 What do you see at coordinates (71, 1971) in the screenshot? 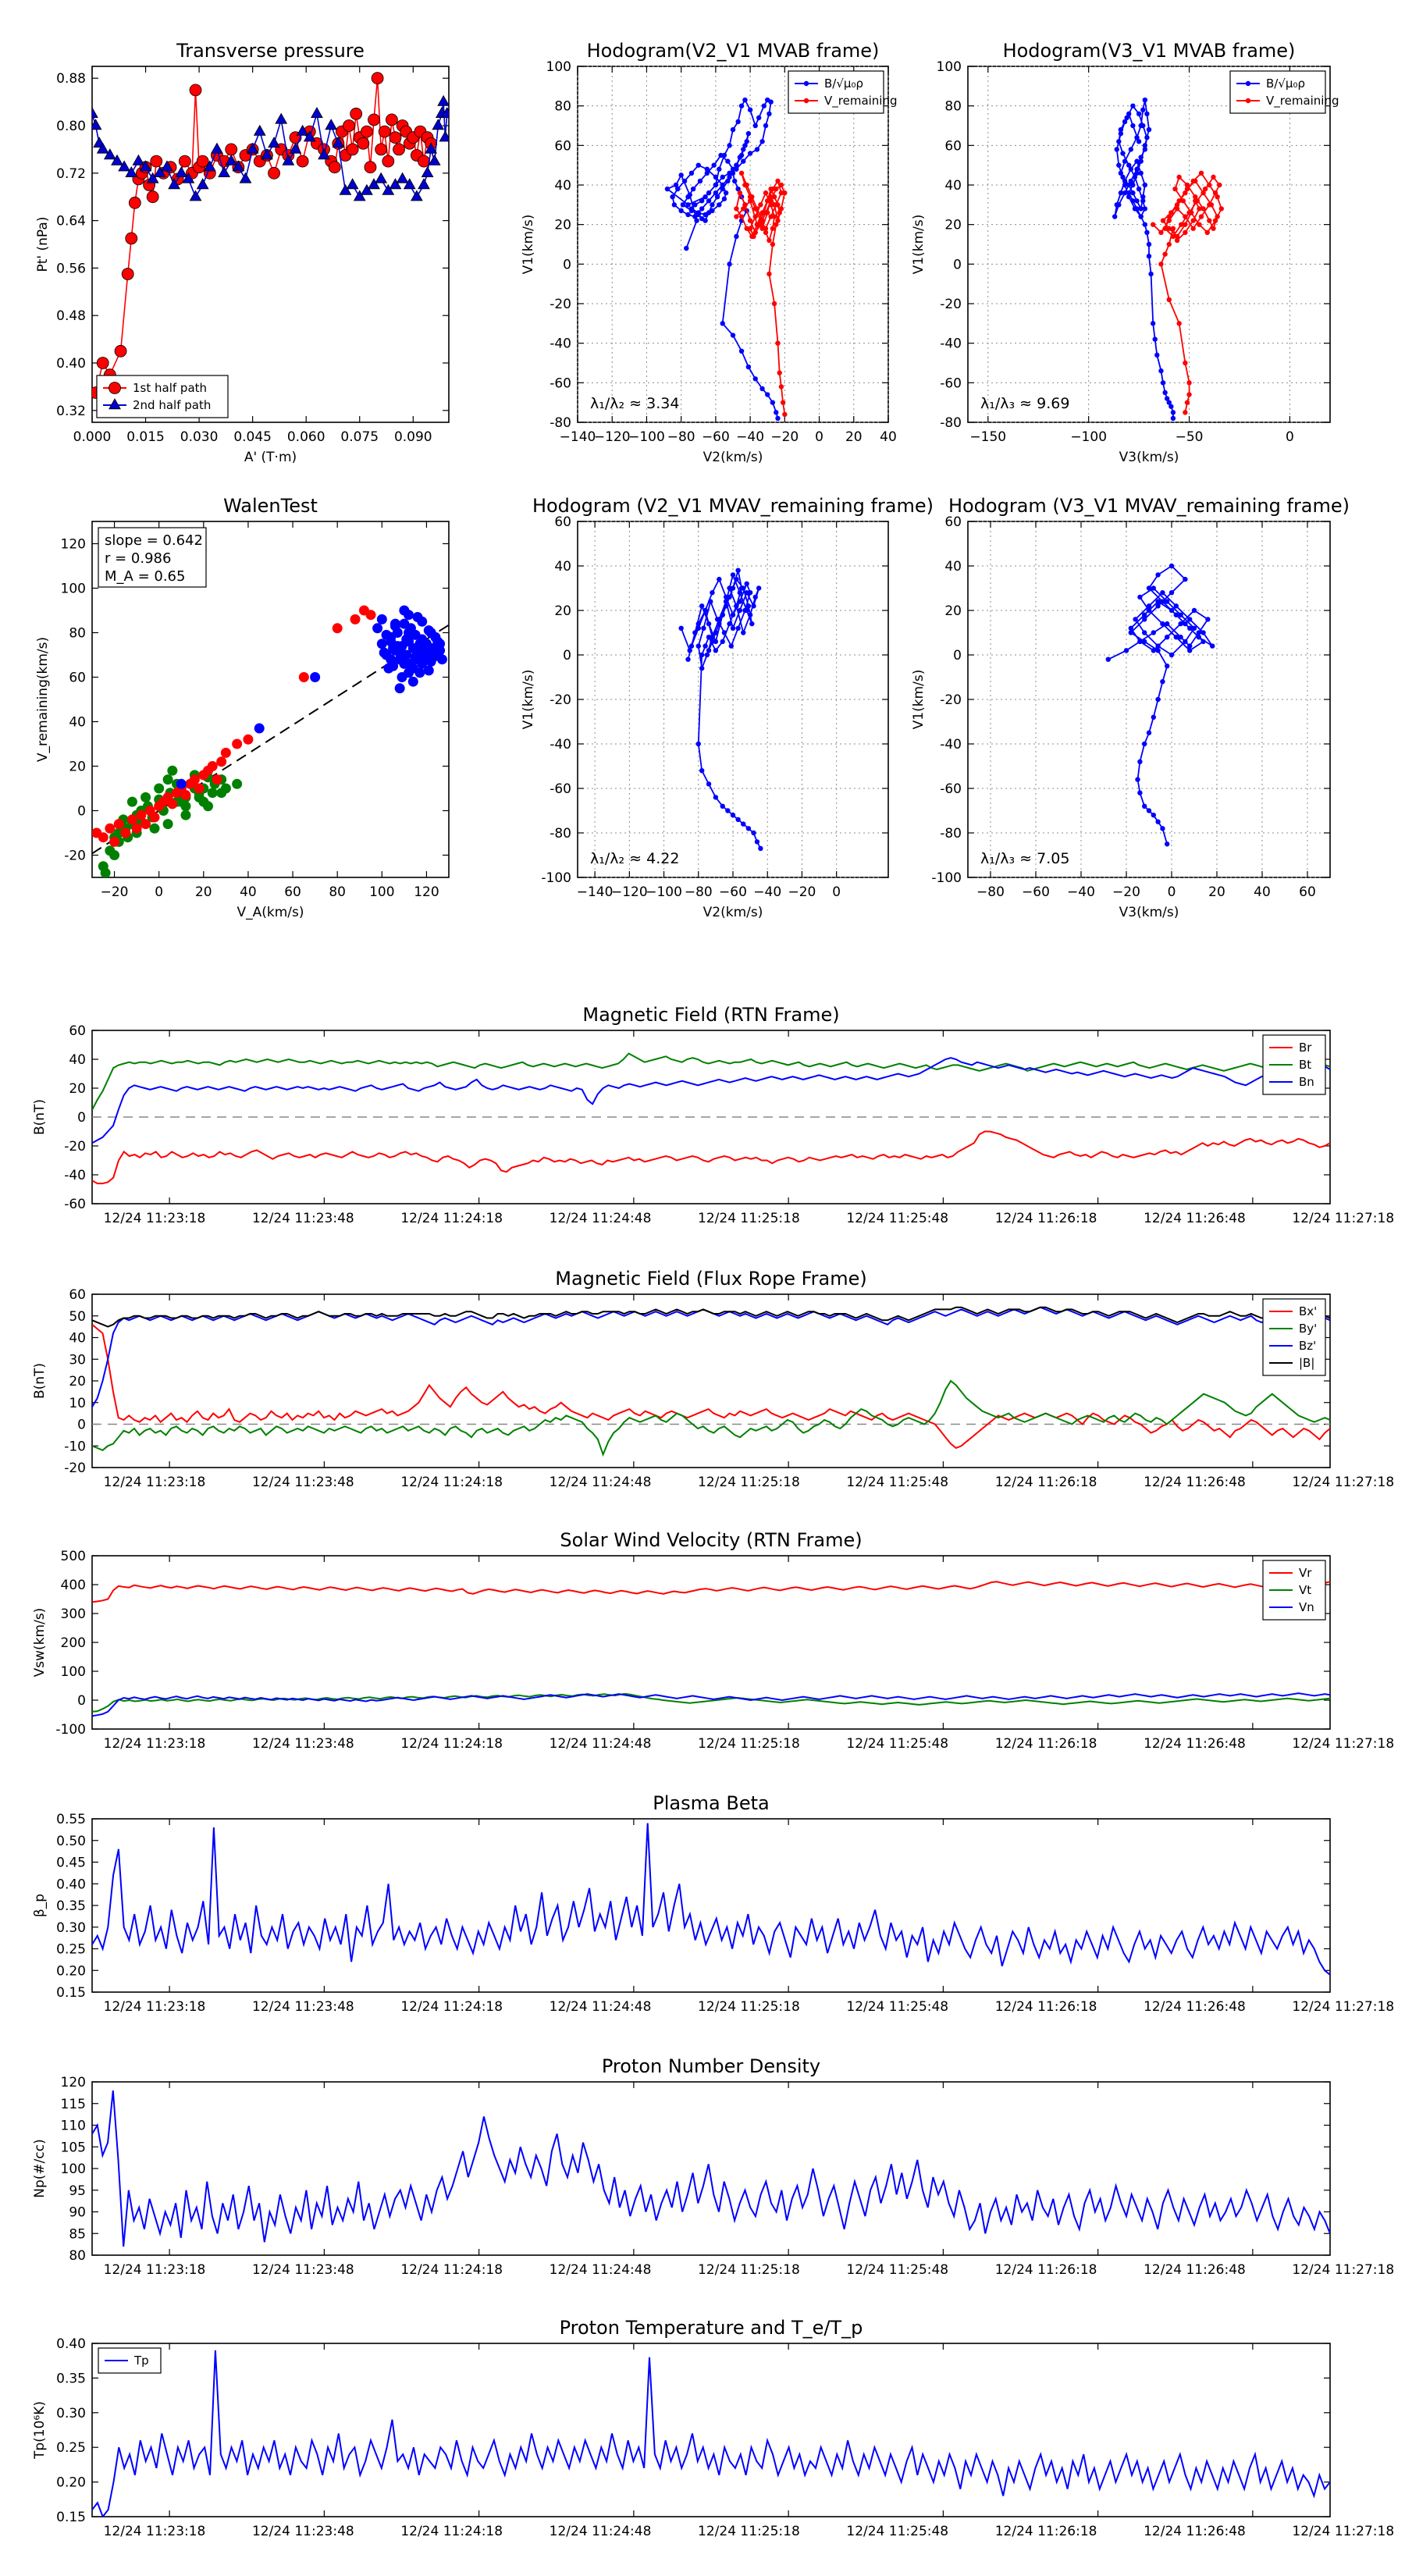
I see `y-tick-label: 0.20` at bounding box center [71, 1971].